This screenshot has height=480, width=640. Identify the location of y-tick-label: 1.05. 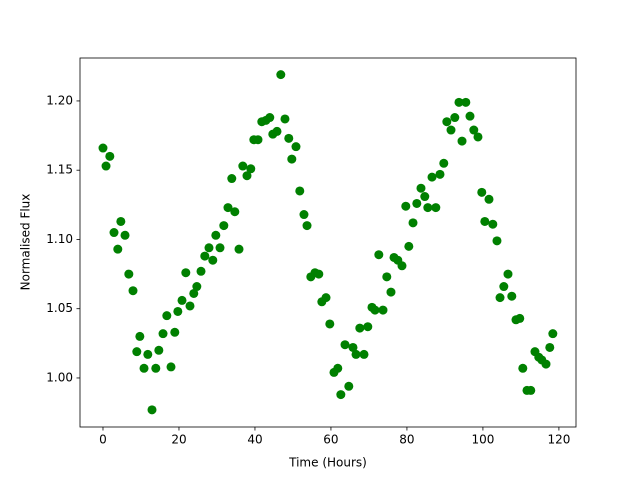
(59, 308).